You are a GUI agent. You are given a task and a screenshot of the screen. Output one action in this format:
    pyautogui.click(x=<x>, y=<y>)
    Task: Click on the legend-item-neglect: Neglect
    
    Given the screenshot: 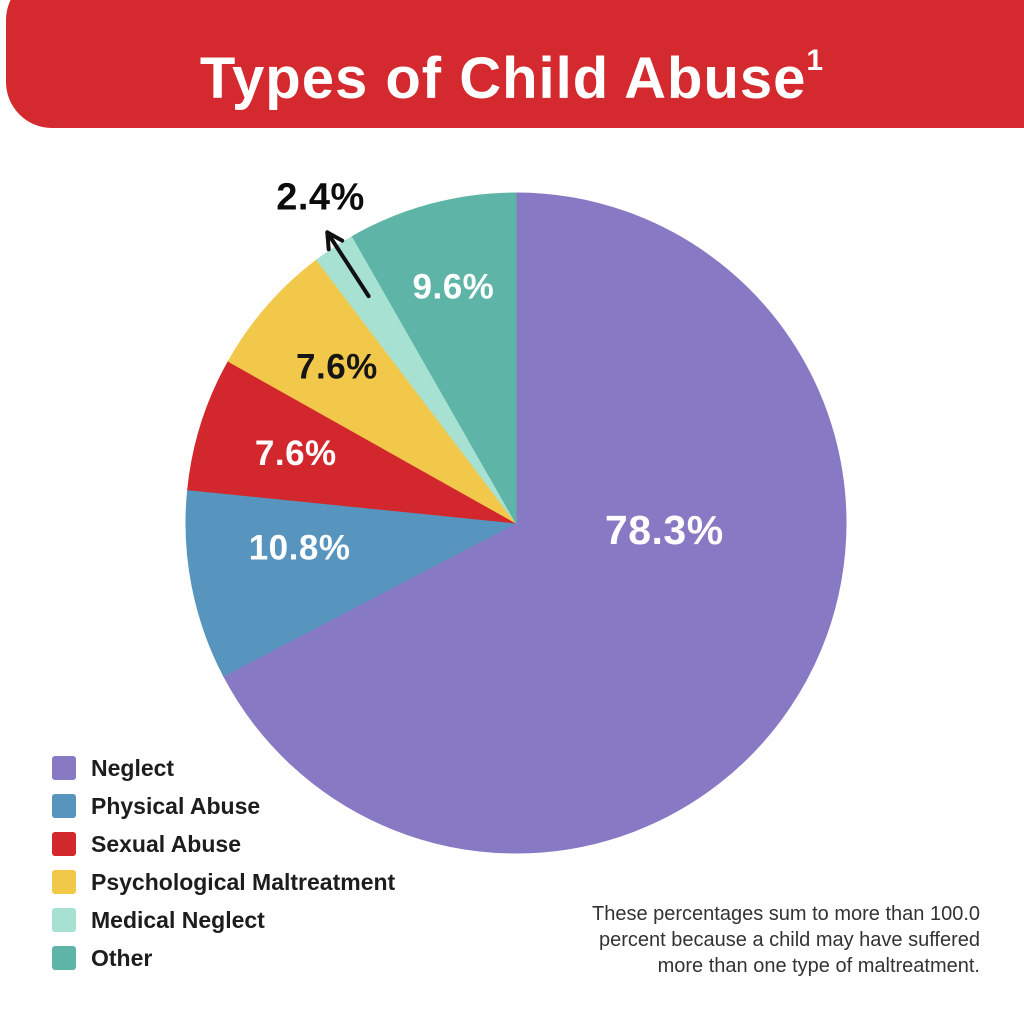 What is the action you would take?
    pyautogui.click(x=223, y=767)
    